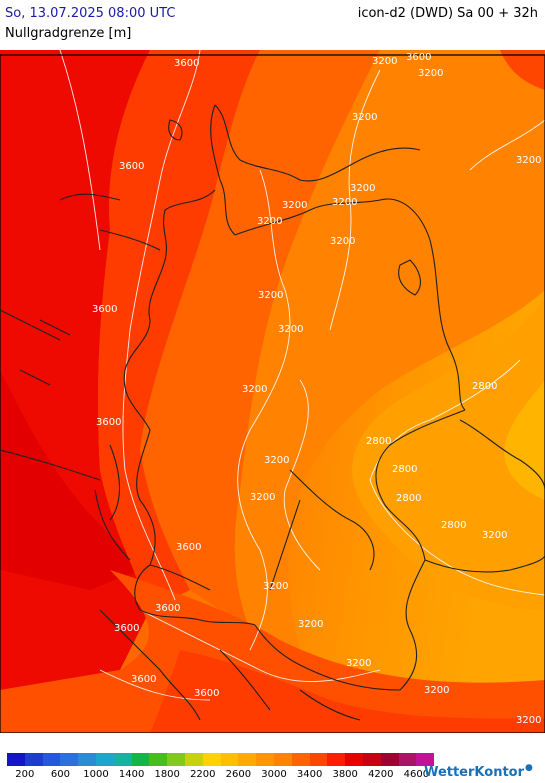 The image size is (545, 783). What do you see at coordinates (131, 774) in the screenshot?
I see `color-scale-label: 1400` at bounding box center [131, 774].